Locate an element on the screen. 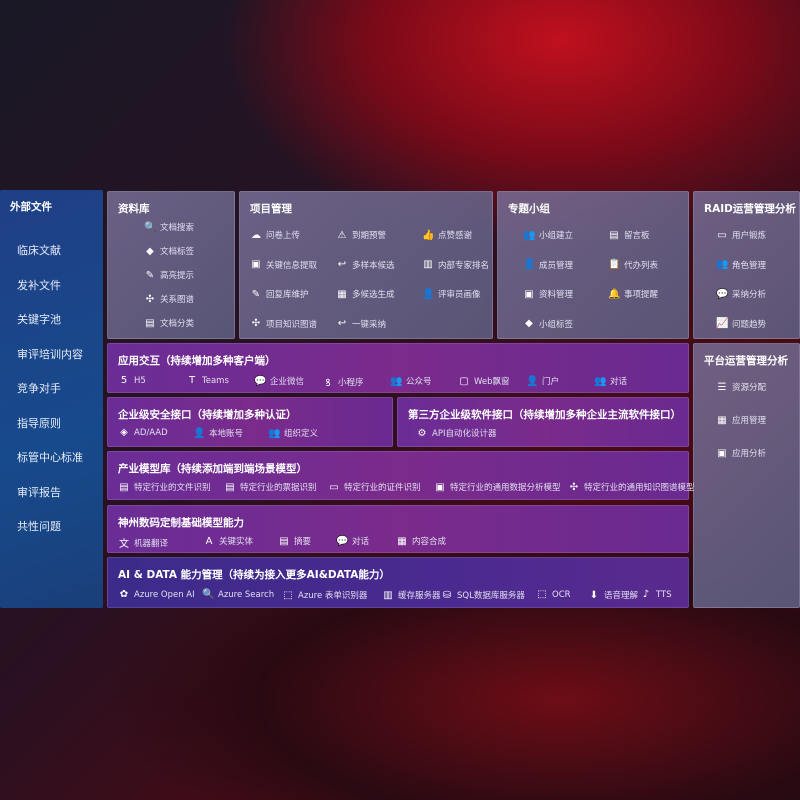 This screenshot has height=800, width=800. base-item: ▦ 内容合成 is located at coordinates (421, 541).